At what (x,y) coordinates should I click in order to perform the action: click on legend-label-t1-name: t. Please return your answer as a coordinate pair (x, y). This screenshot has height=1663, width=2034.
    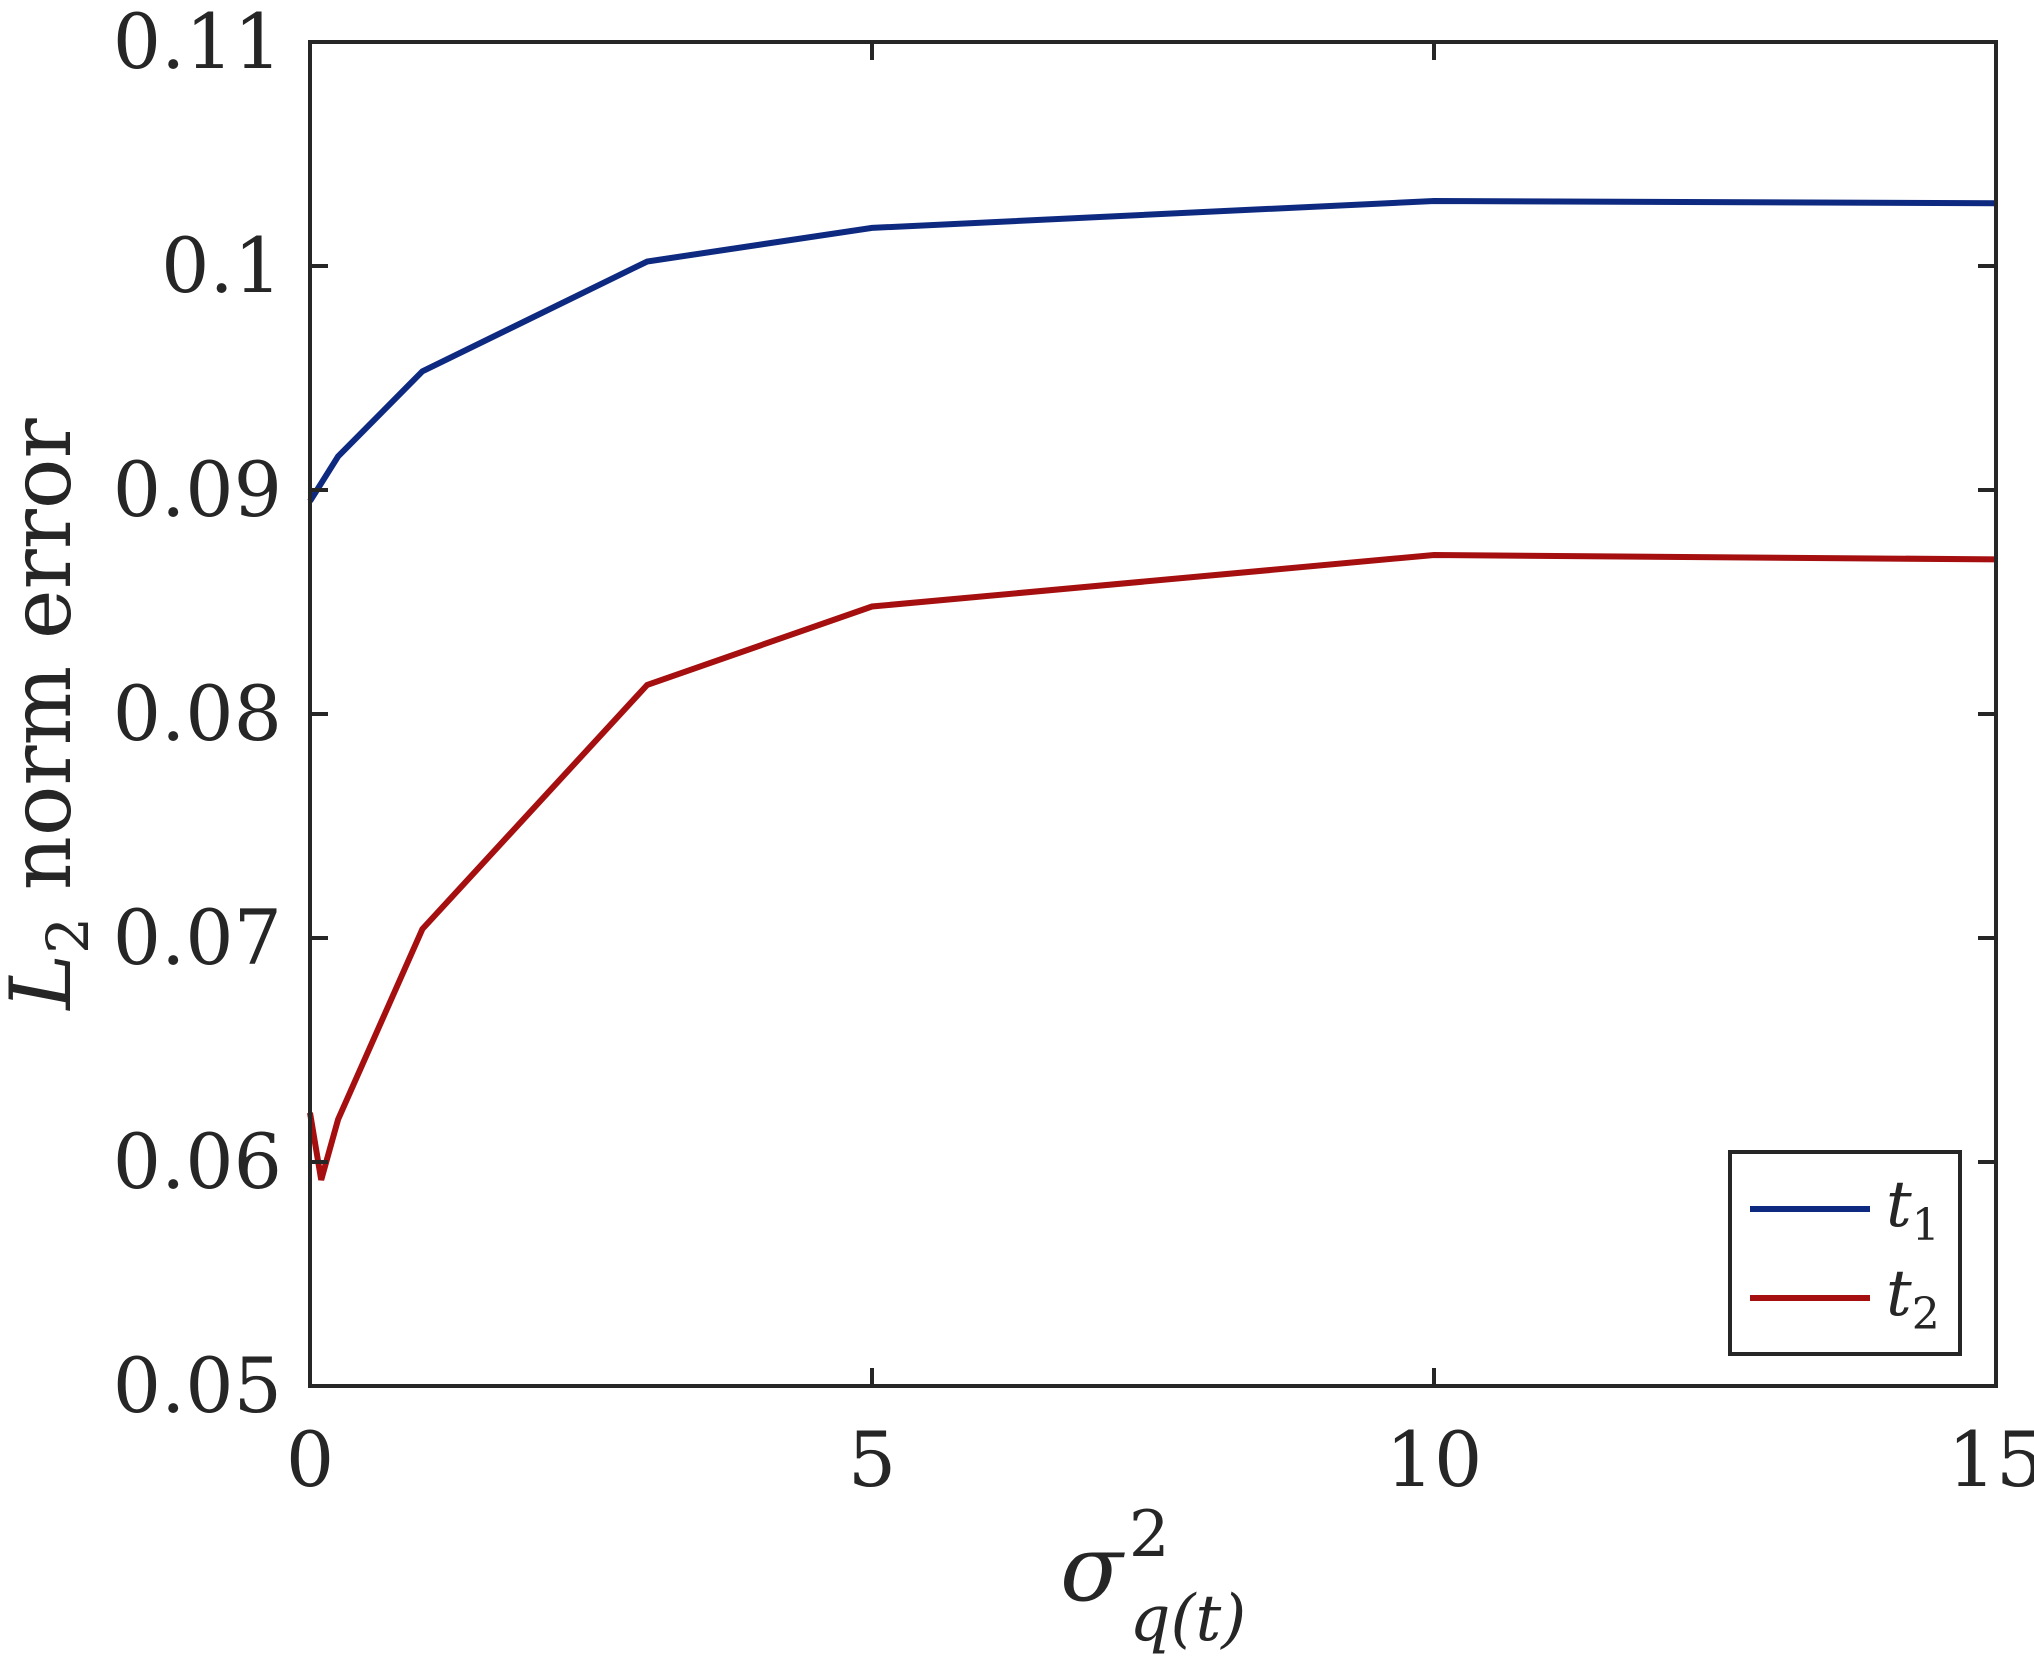
    Looking at the image, I should click on (1899, 1205).